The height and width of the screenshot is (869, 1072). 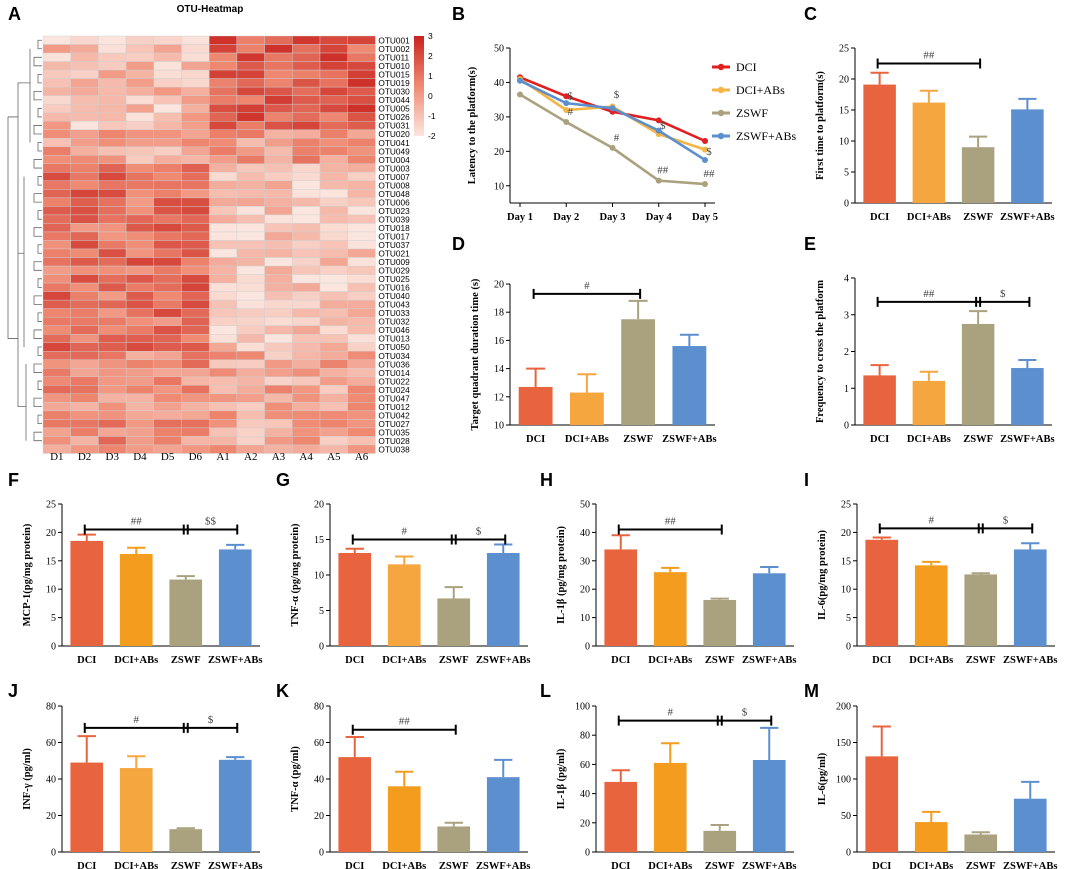 What do you see at coordinates (282, 691) in the screenshot?
I see `panel-label-K: K` at bounding box center [282, 691].